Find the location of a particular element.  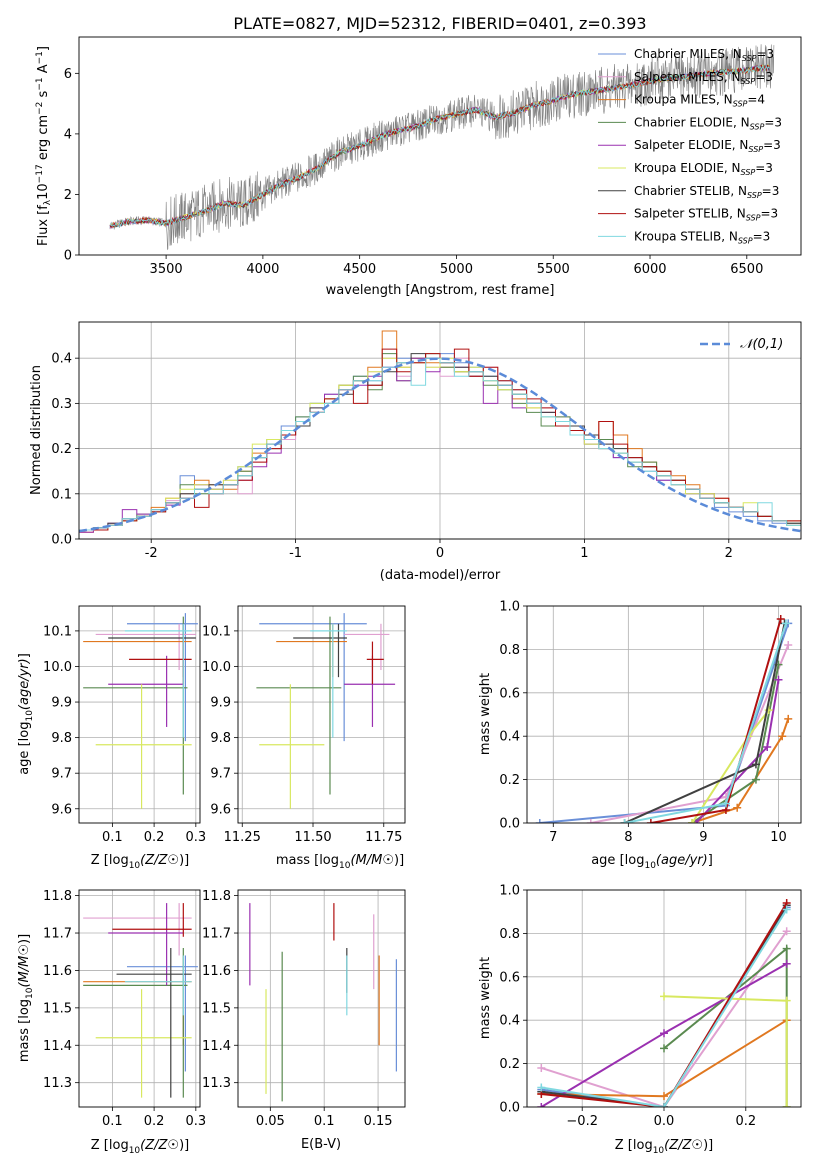

weight-vs-age-kroupa-stelib-line is located at coordinates (705, 723).